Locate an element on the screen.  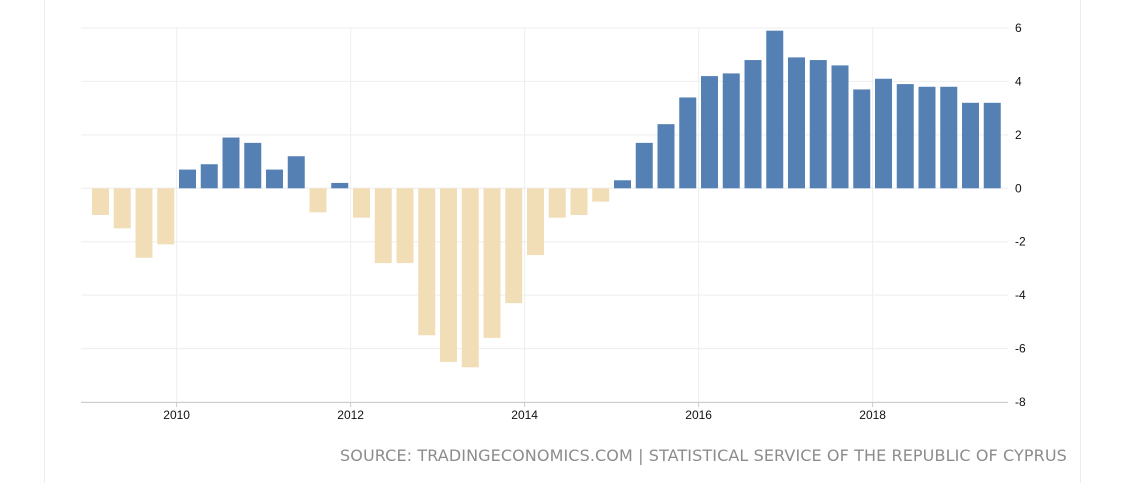
bar-2014-Q1: 2014 Q1: -2.5 is located at coordinates (535, 222).